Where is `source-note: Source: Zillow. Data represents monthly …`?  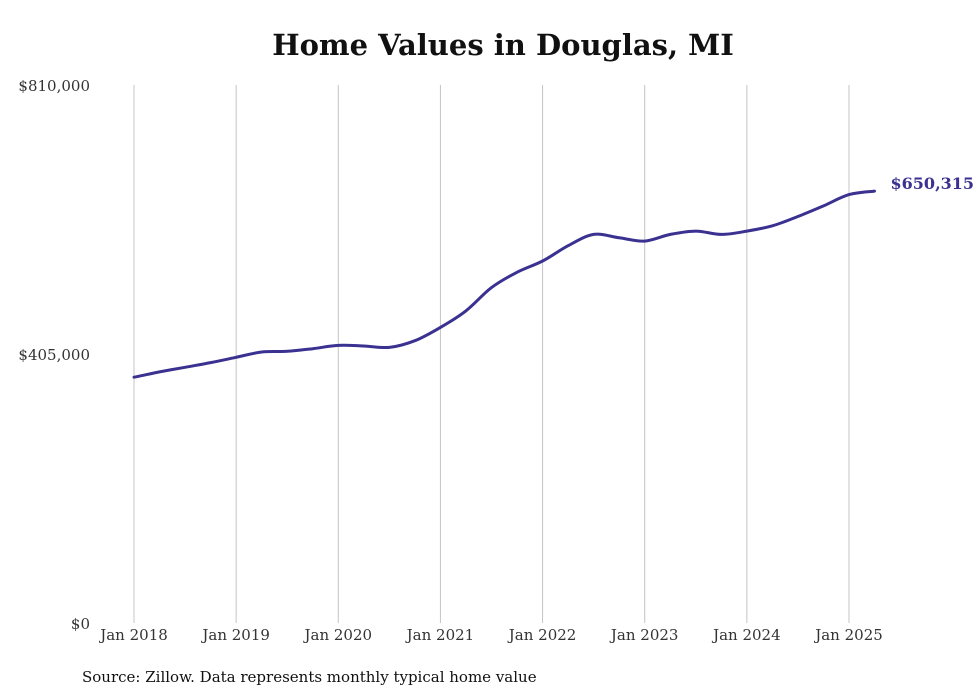 source-note: Source: Zillow. Data represents monthly … is located at coordinates (309, 677).